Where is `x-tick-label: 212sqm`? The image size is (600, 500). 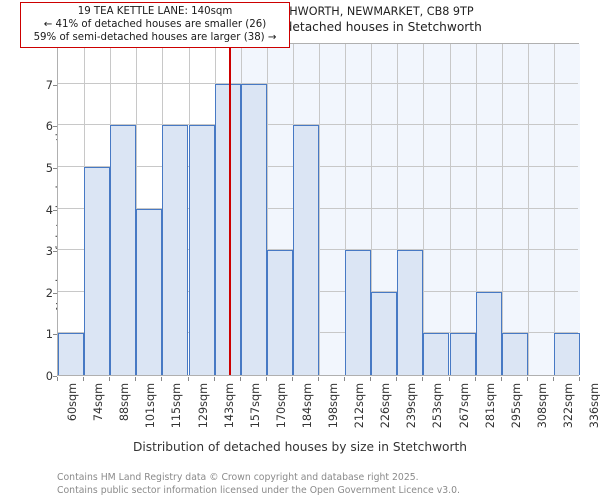
x-tick-label: 212sqm is located at coordinates (360, 406).